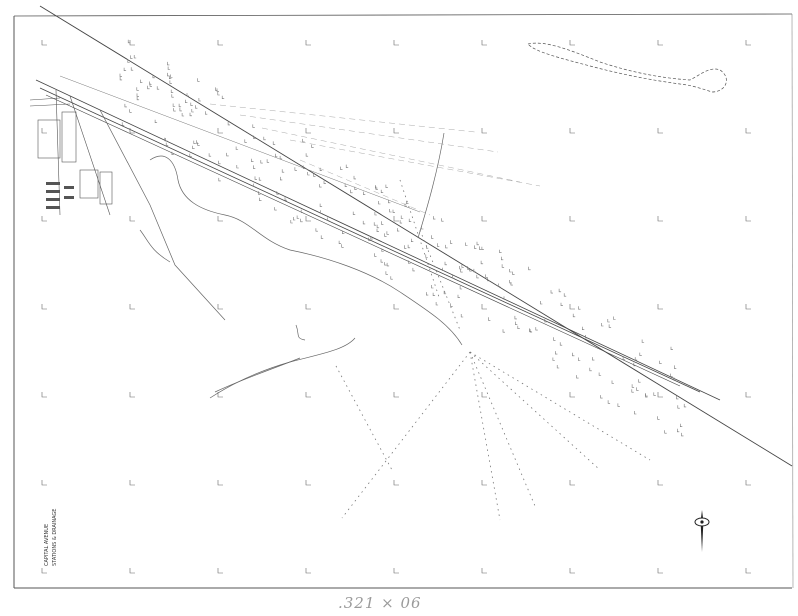  I want to click on parking-blocks, so click(60, 195).